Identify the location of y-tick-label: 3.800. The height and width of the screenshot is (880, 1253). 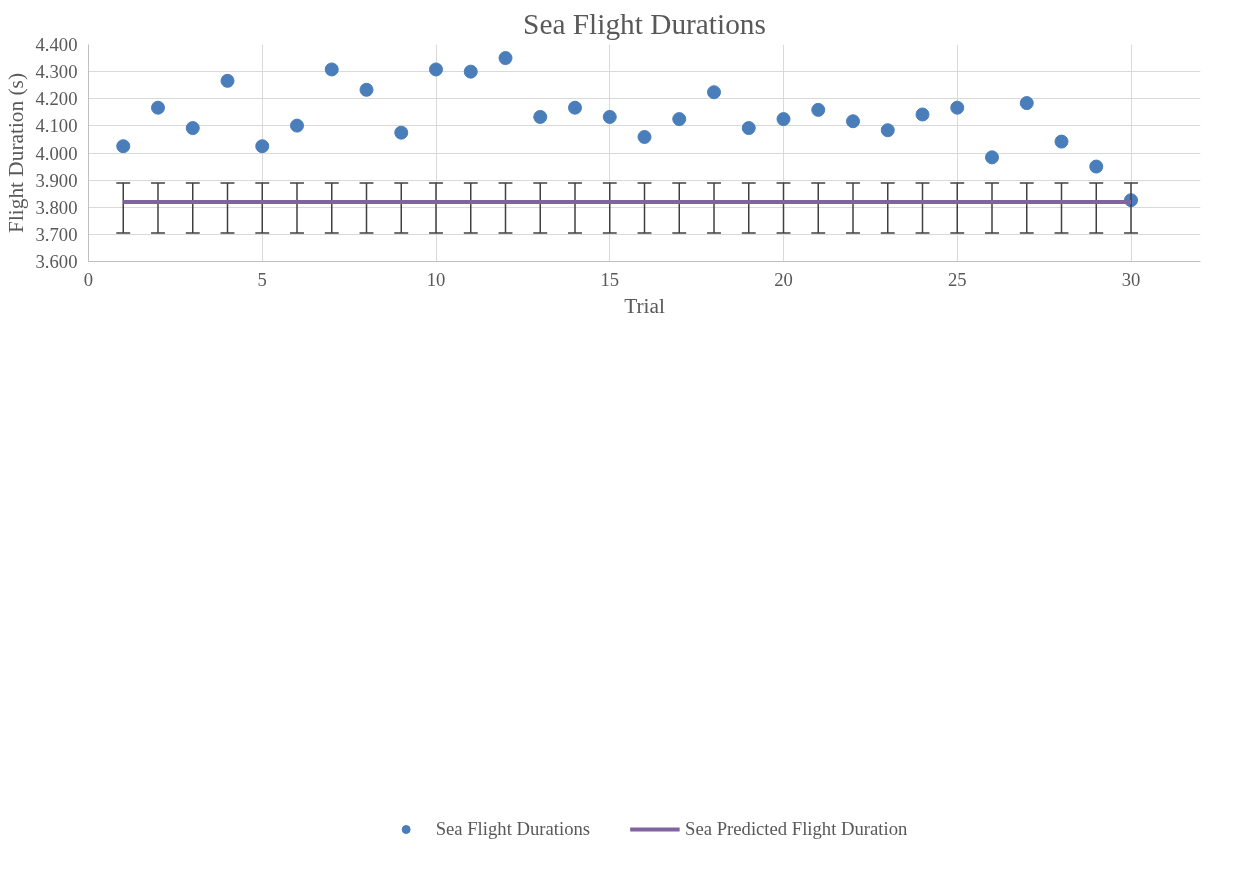
(56, 207).